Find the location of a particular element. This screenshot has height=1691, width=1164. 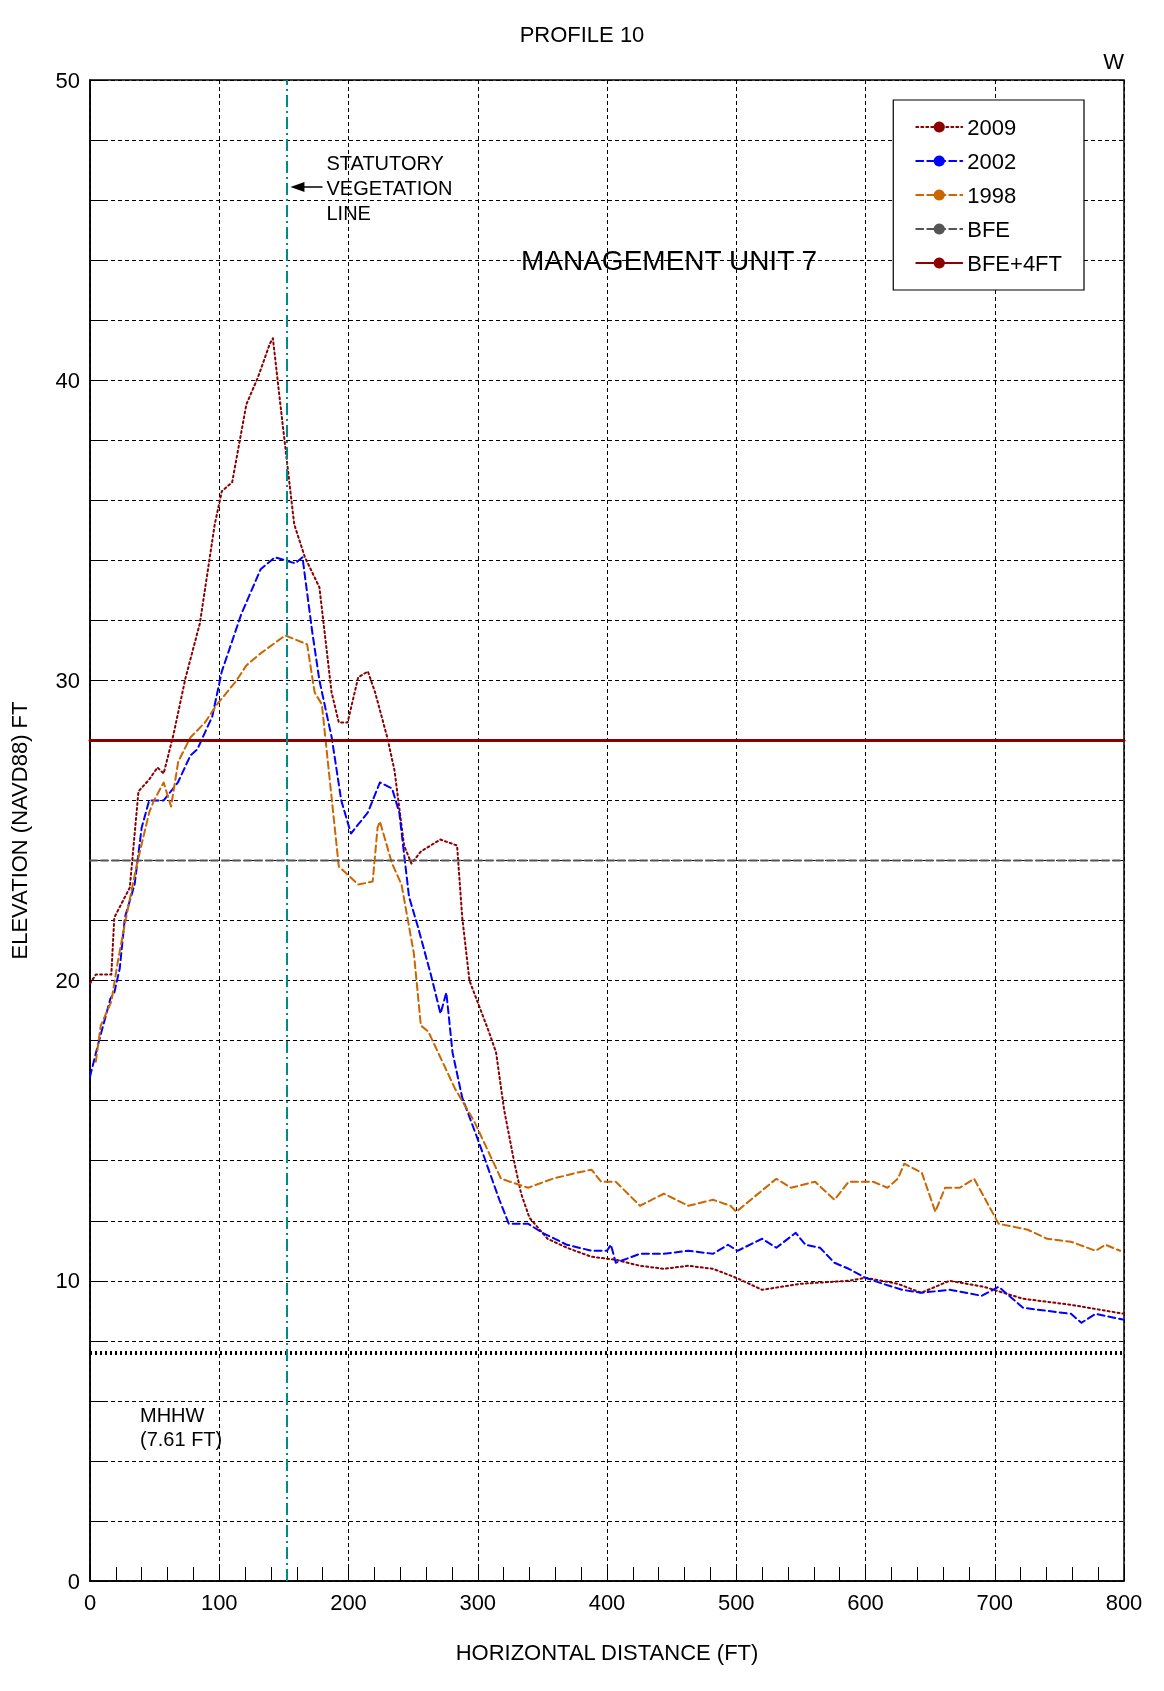

legend-label: 2009 is located at coordinates (992, 127).